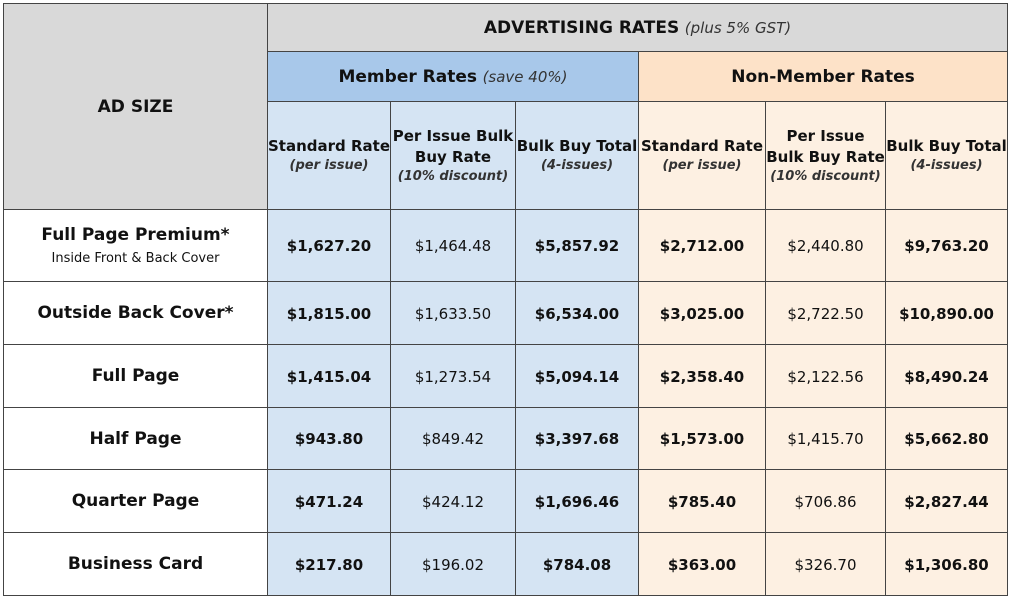 The width and height of the screenshot is (1010, 600). I want to click on rate-cell: $1,633.50, so click(453, 313).